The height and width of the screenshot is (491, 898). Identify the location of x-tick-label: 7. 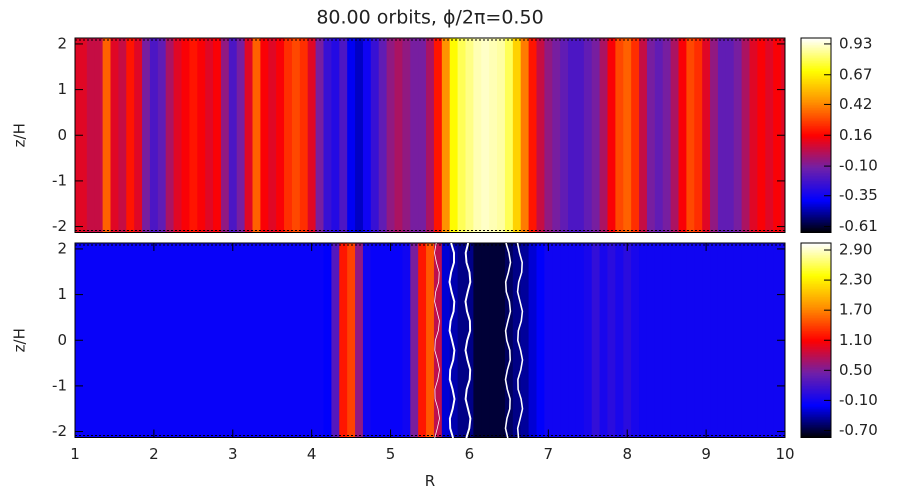
(549, 454).